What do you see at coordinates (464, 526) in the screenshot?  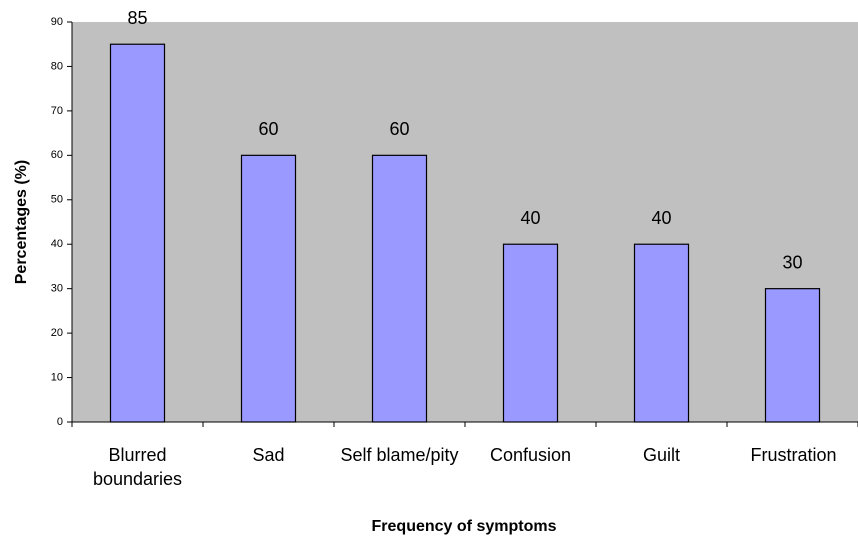 I see `x-axis-title: Frequency of symptoms` at bounding box center [464, 526].